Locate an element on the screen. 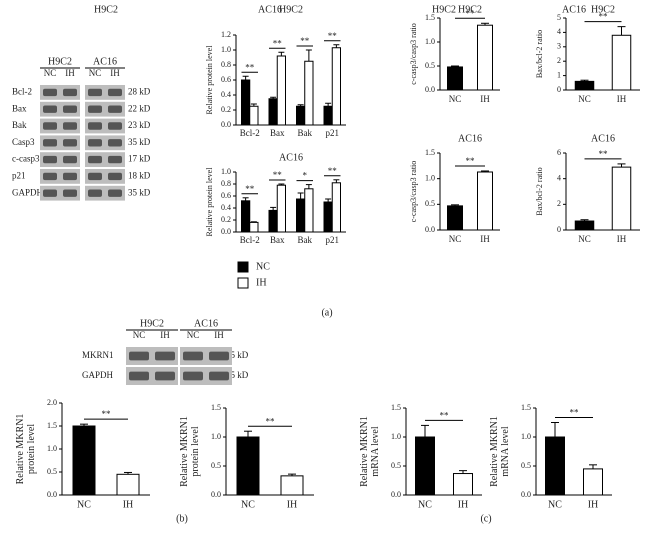 The width and height of the screenshot is (654, 537). y-tick-label: 0.8 is located at coordinates (226, 183).